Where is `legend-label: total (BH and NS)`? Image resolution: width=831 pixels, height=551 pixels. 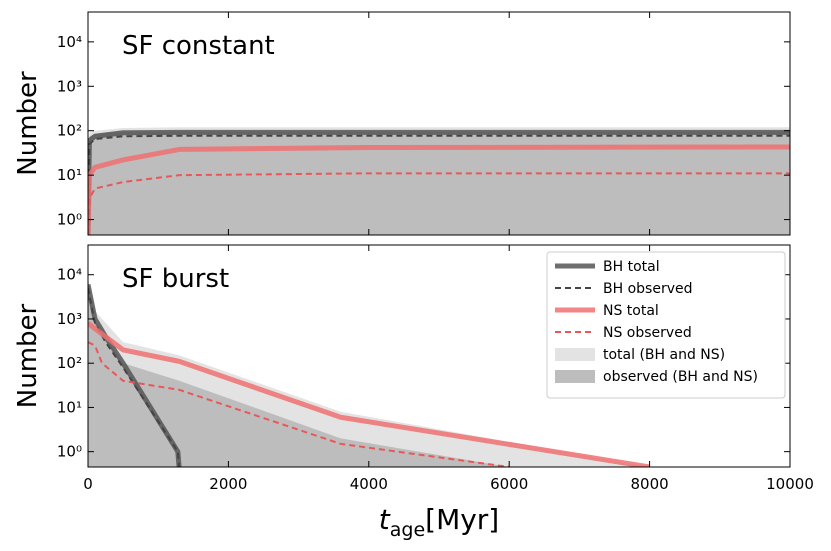
legend-label: total (BH and NS) is located at coordinates (664, 355).